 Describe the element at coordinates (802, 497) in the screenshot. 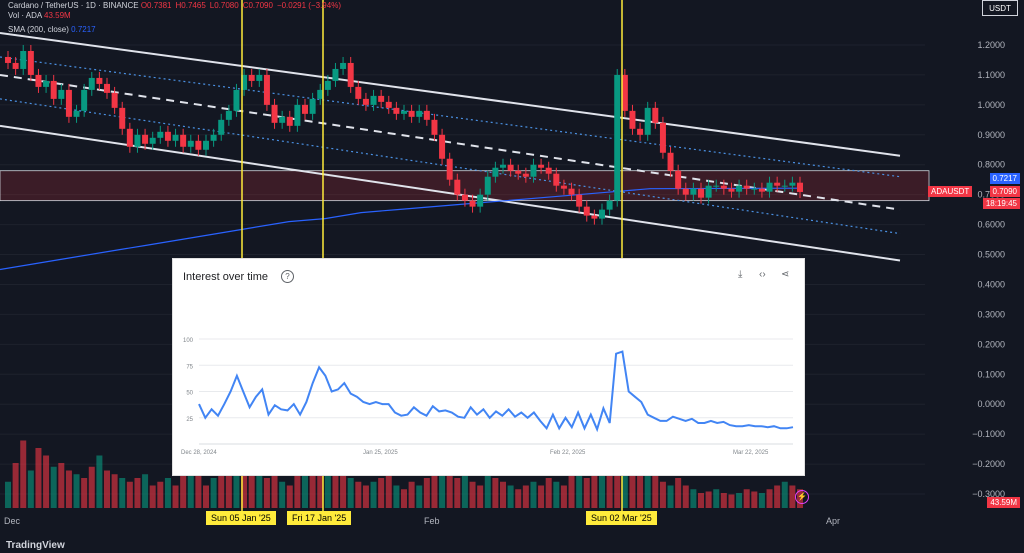

I see `lightning-icon: ⚡` at that location.